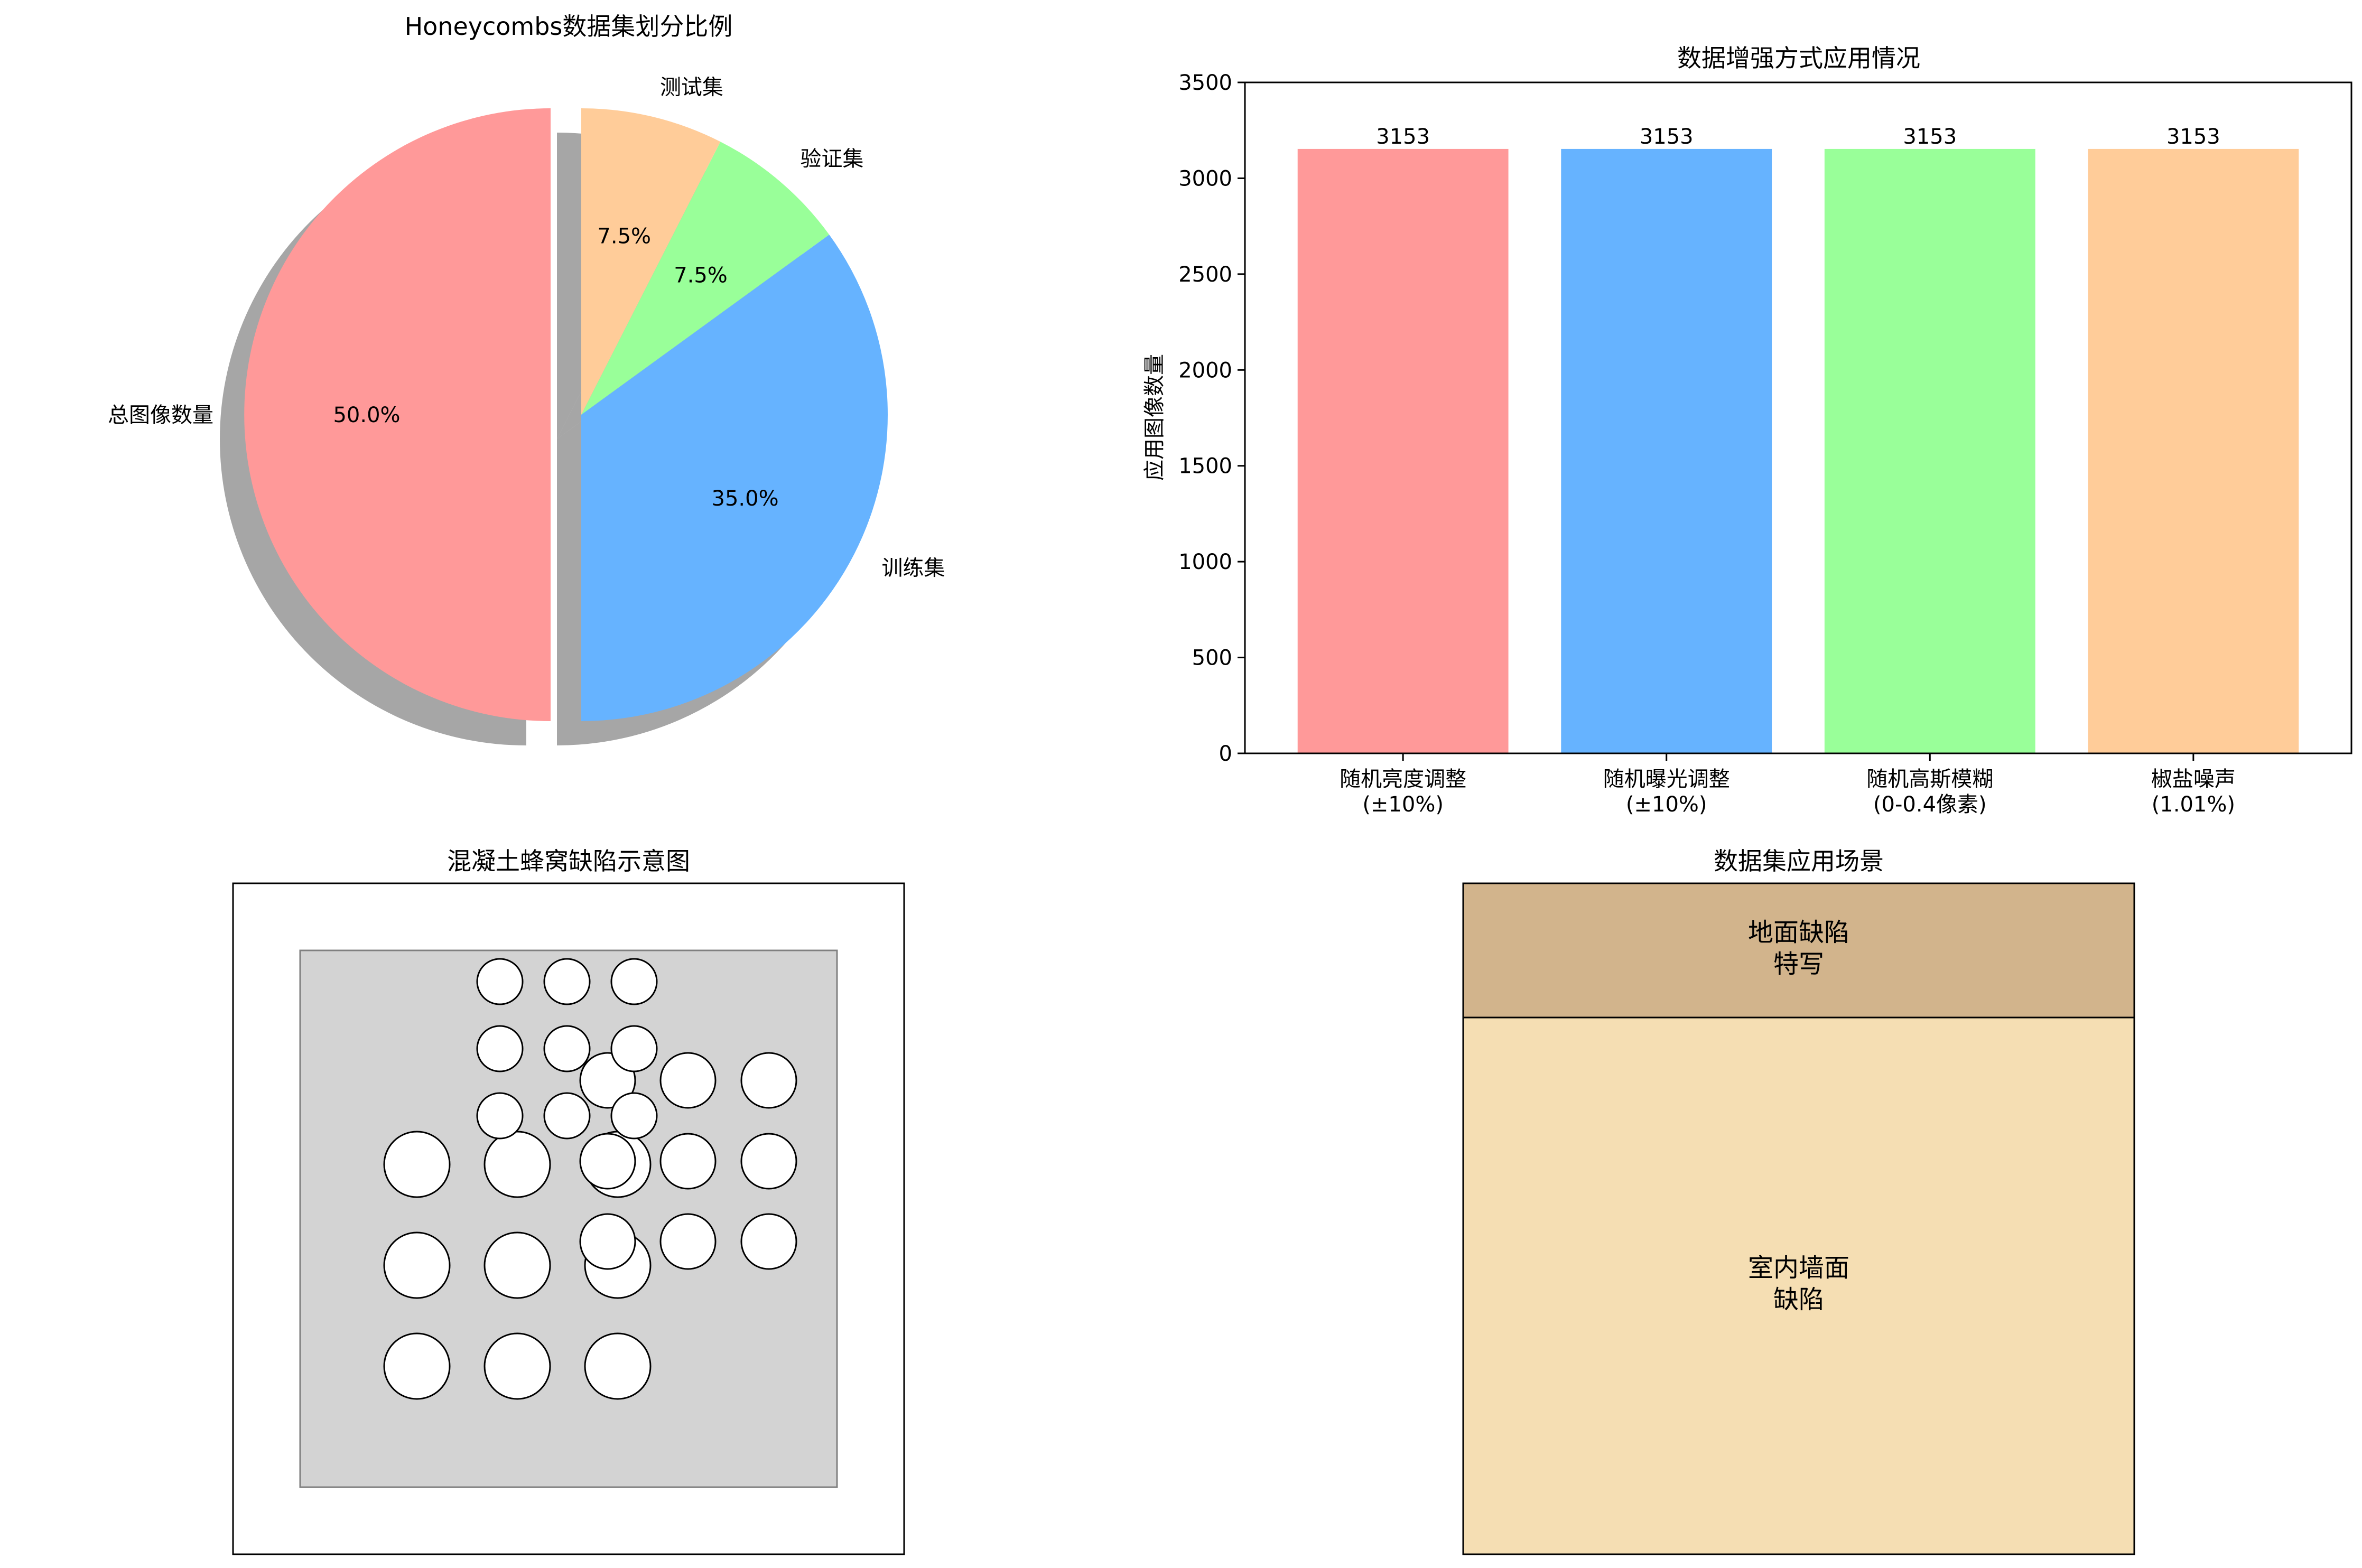  What do you see at coordinates (569, 26) in the screenshot?
I see `pie-chart-title: Honeycombs数据集划分比例` at bounding box center [569, 26].